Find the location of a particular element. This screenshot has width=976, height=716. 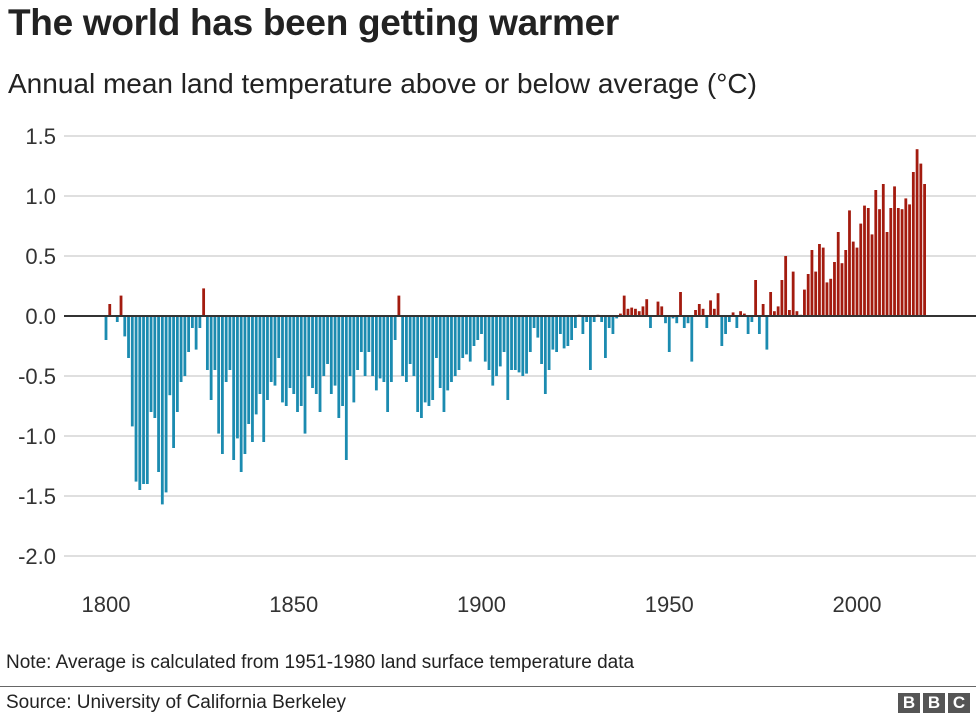

bar-2007 is located at coordinates (883, 250).